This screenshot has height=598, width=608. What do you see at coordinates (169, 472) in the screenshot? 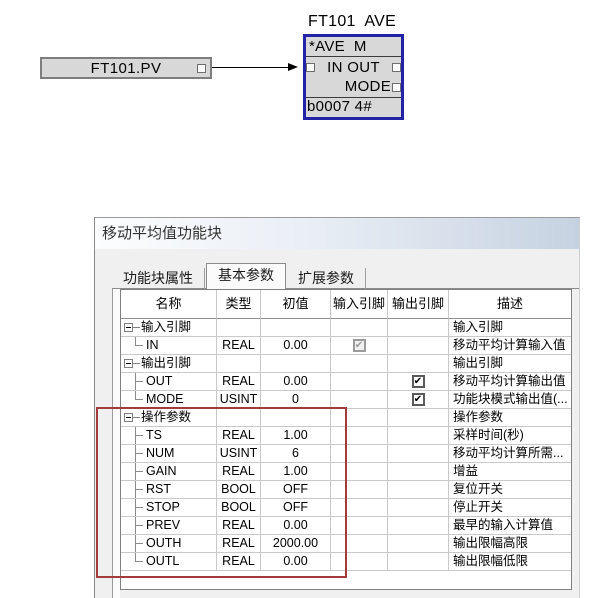
I see `param-name-cell: GAIN` at bounding box center [169, 472].